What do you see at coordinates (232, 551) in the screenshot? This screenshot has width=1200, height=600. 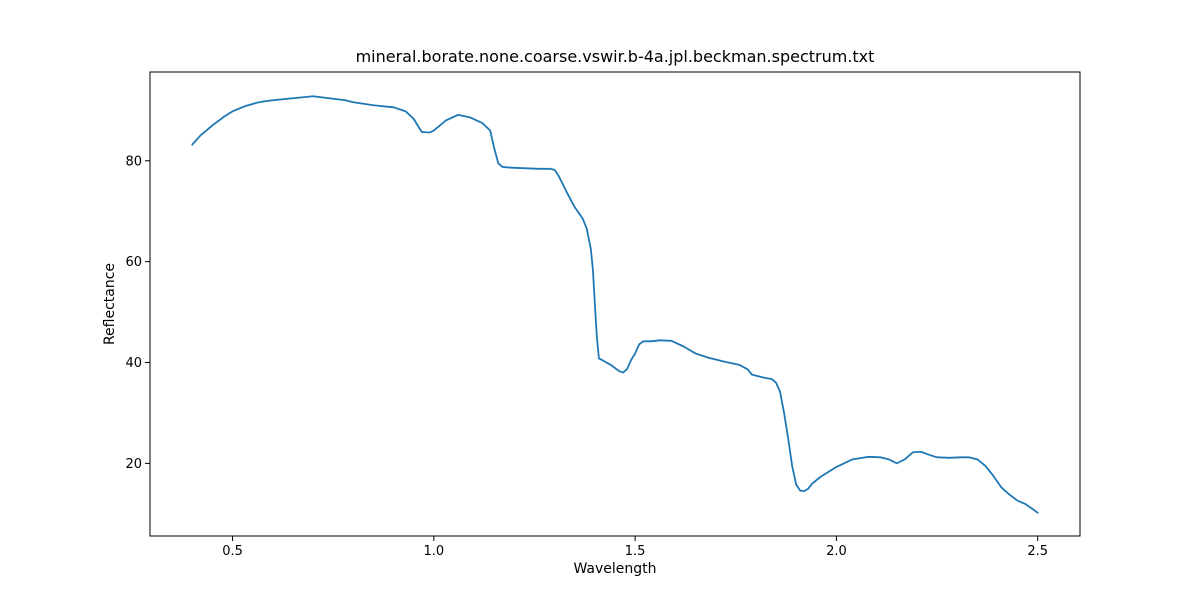 I see `x-tick-label: 0.5` at bounding box center [232, 551].